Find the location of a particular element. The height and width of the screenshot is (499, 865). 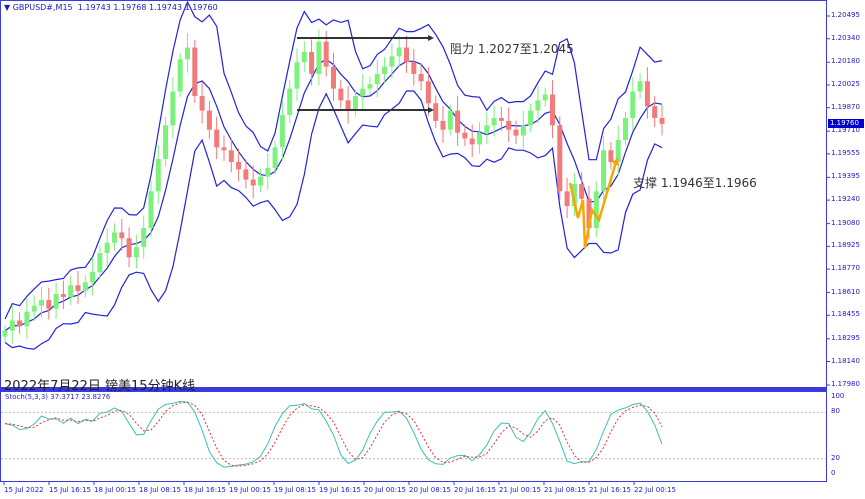

stoch-tick: 20 is located at coordinates (835, 457).